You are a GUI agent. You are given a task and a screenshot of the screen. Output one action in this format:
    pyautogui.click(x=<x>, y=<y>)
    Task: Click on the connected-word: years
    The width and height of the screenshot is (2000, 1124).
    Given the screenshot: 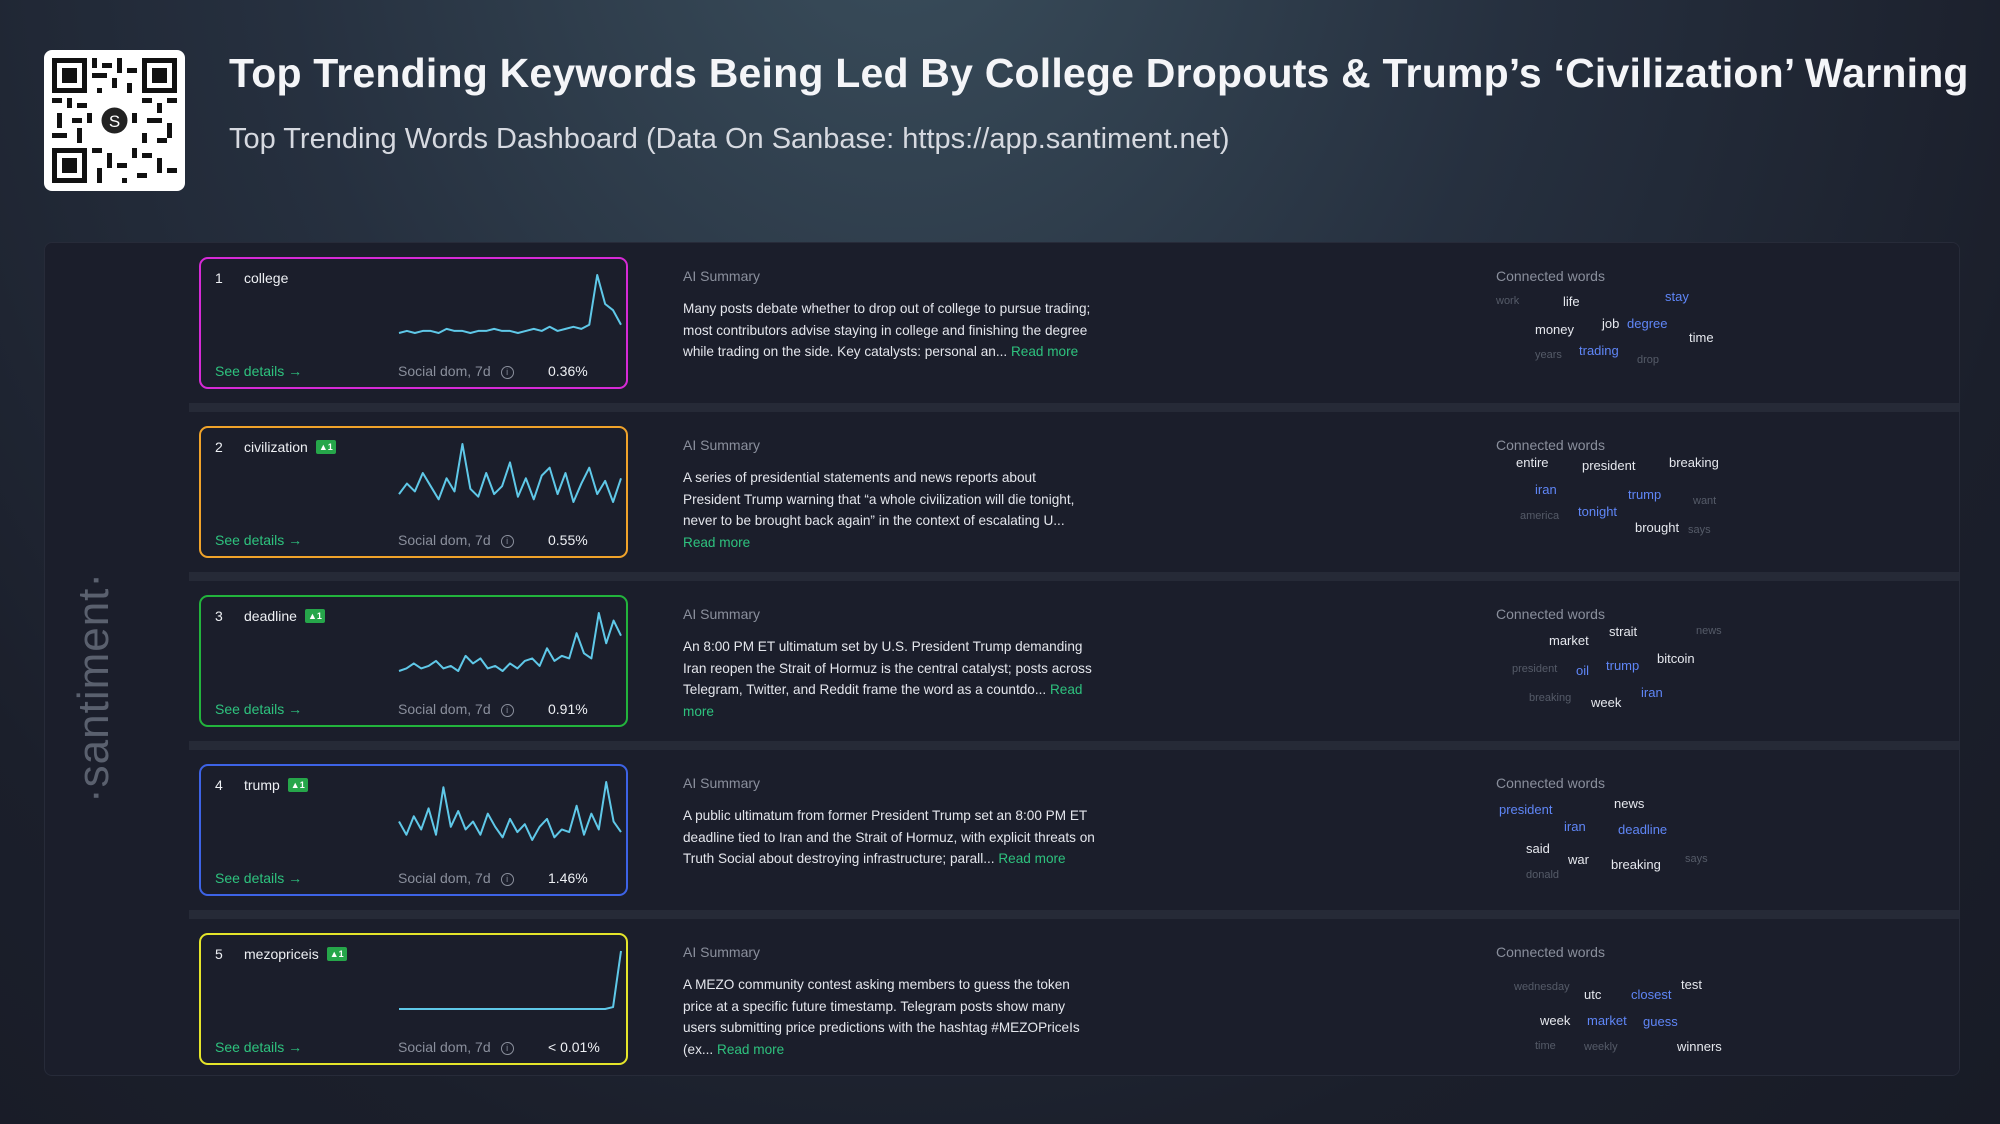 What is the action you would take?
    pyautogui.click(x=1548, y=355)
    